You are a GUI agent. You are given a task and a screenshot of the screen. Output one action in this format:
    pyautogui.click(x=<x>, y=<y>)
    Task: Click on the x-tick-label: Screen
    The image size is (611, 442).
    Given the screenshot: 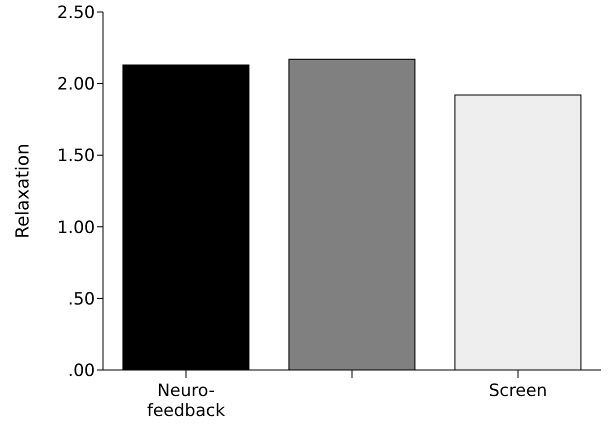 What is the action you would take?
    pyautogui.click(x=518, y=391)
    